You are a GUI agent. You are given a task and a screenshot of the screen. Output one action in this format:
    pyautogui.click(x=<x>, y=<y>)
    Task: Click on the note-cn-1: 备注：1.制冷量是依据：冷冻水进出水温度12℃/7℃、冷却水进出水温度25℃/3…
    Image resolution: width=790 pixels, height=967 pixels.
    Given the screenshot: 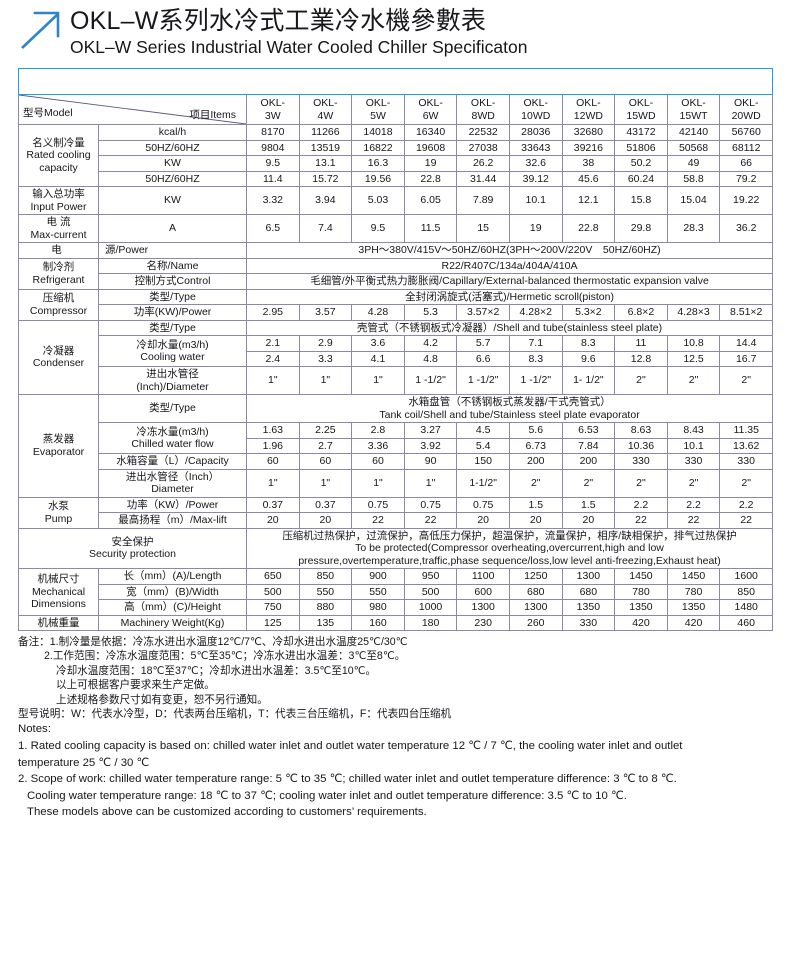 What is the action you would take?
    pyautogui.click(x=213, y=642)
    